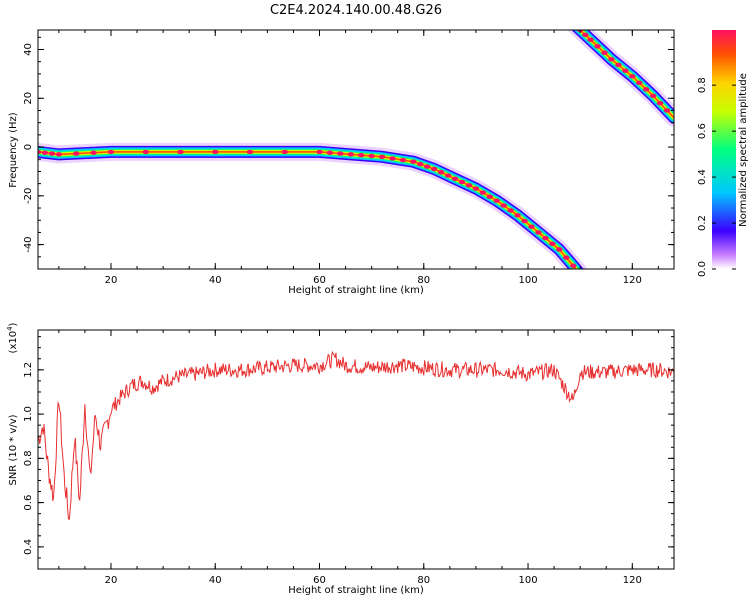 This screenshot has width=750, height=600. Describe the element at coordinates (356, 290) in the screenshot. I see `spectrogram-x-label: Height of straight line (km)` at that location.